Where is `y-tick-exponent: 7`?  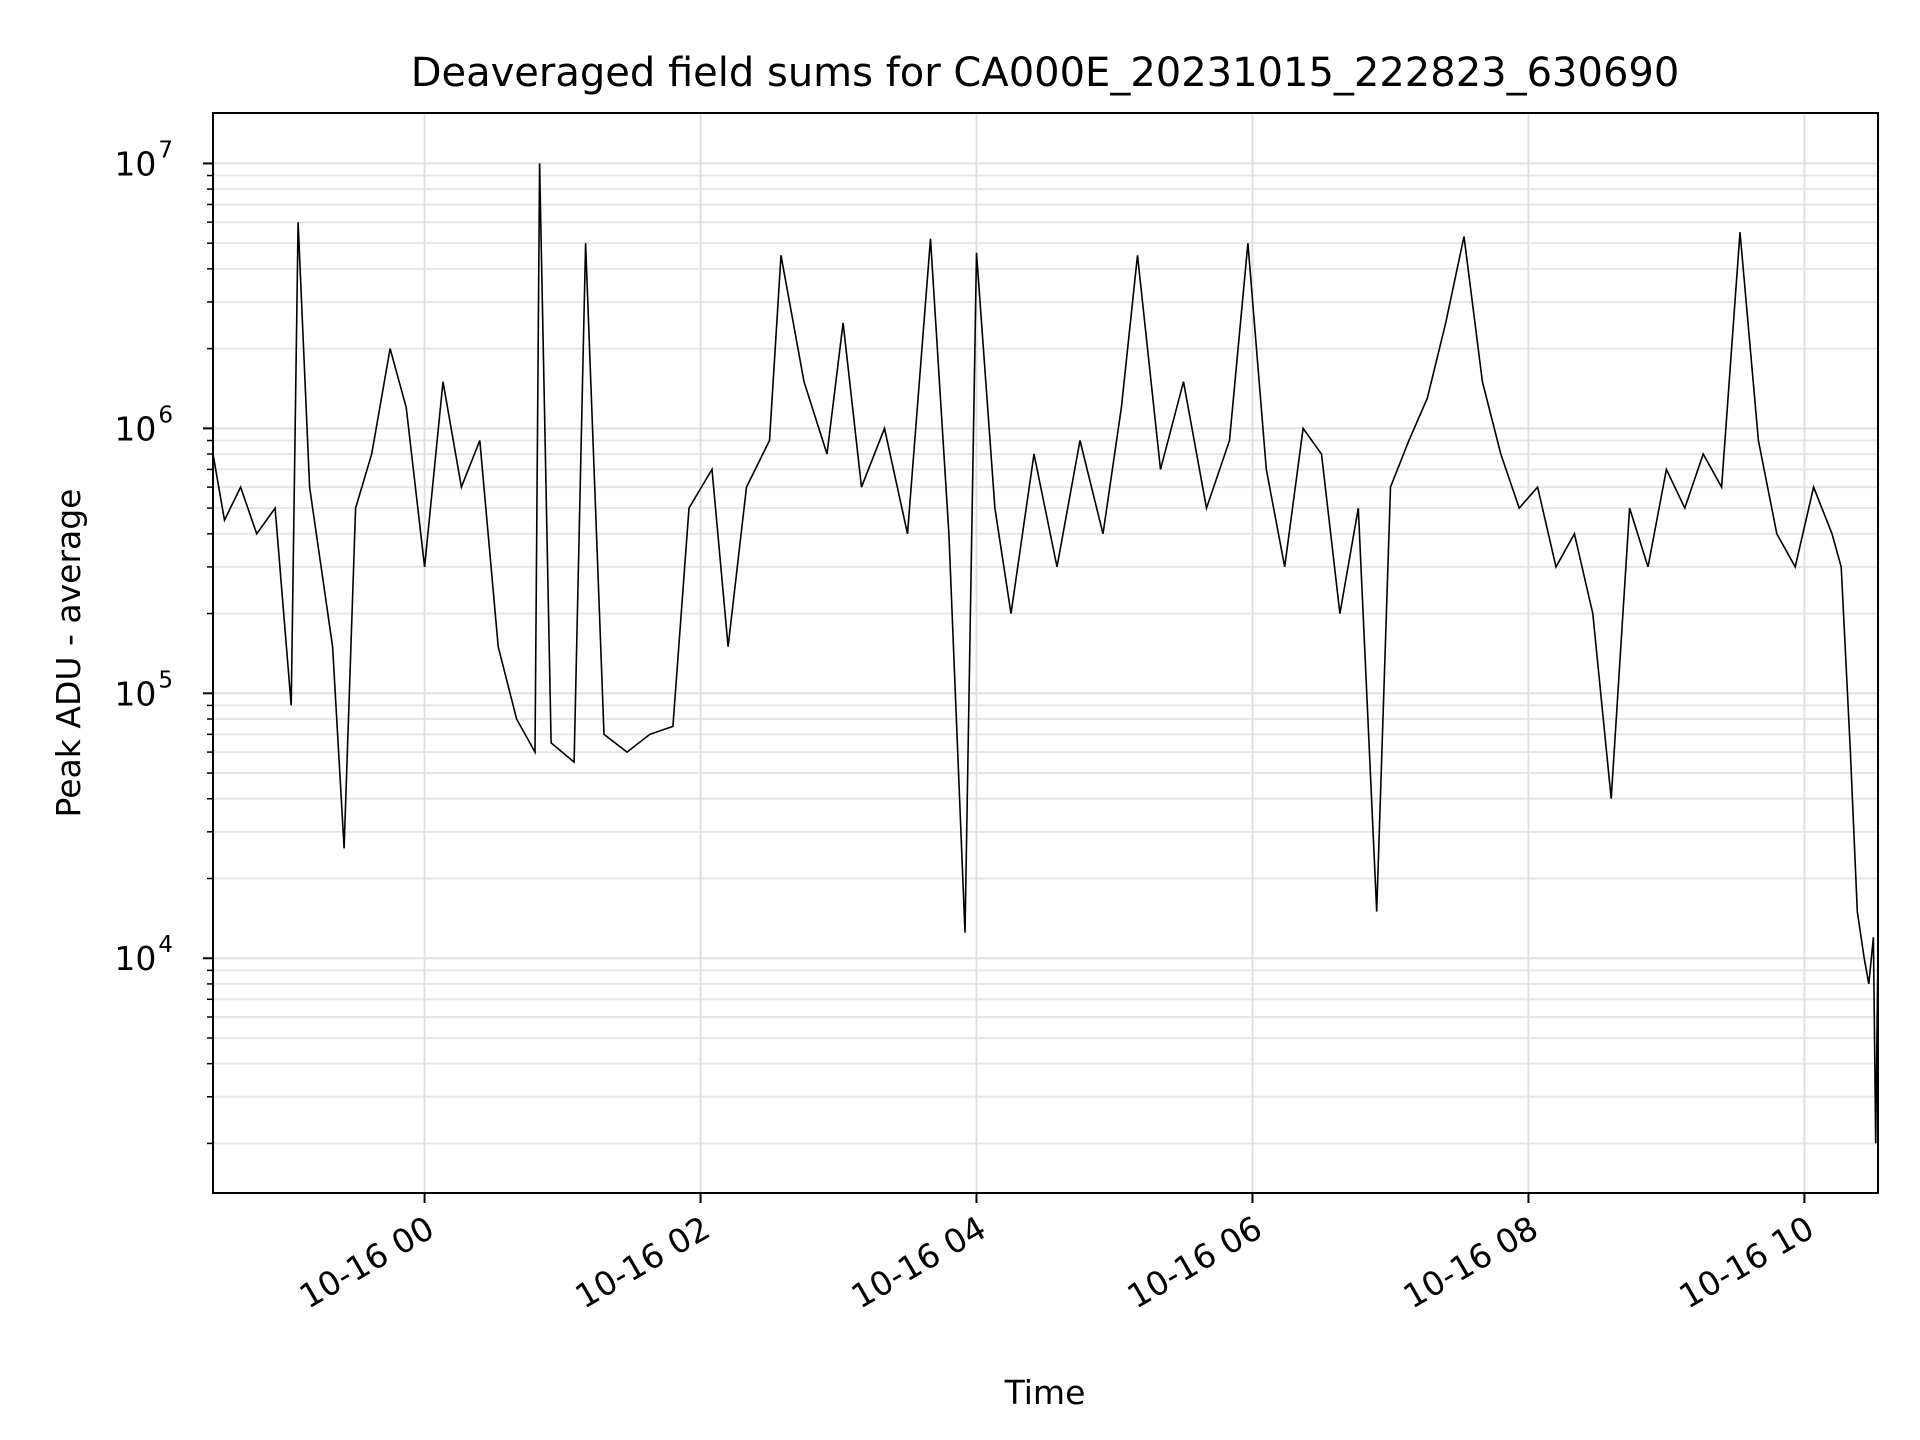
y-tick-exponent: 7 is located at coordinates (165, 150).